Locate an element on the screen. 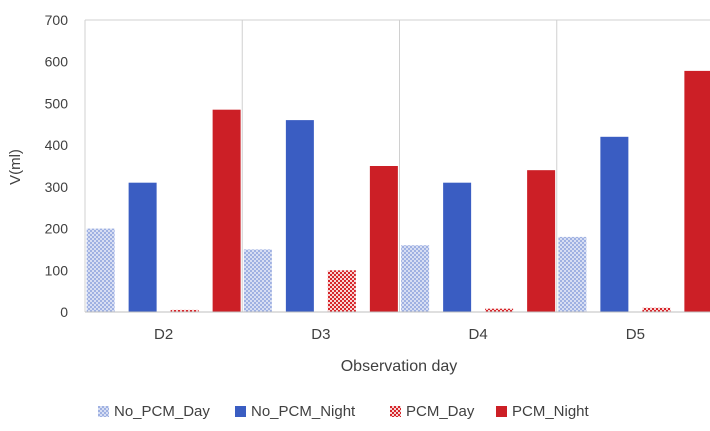  y-tick-label: 0 is located at coordinates (64, 312).